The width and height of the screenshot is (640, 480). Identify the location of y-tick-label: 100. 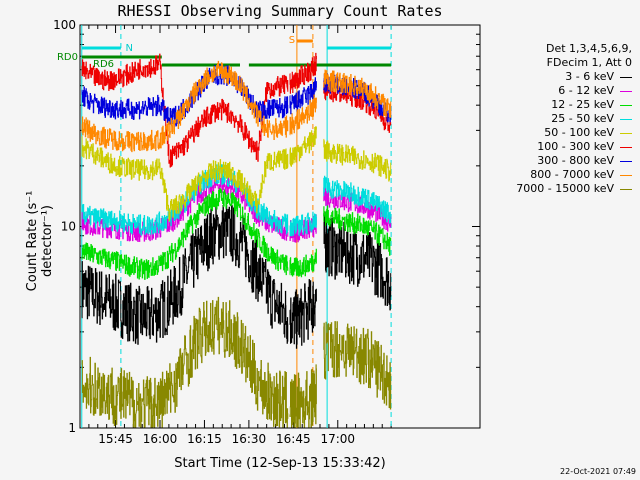
(64, 25).